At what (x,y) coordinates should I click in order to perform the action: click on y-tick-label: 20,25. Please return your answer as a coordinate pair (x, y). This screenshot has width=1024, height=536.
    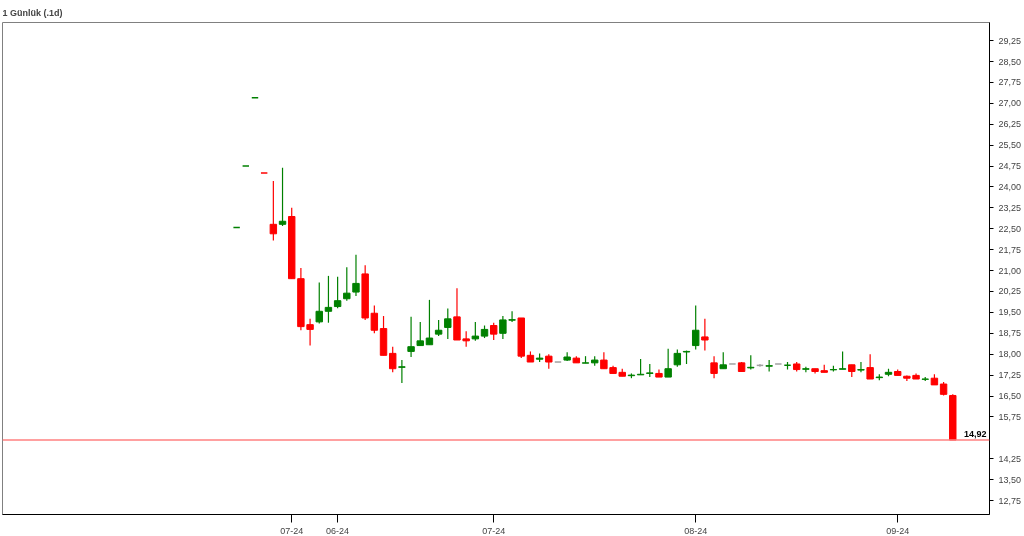
    Looking at the image, I should click on (1010, 291).